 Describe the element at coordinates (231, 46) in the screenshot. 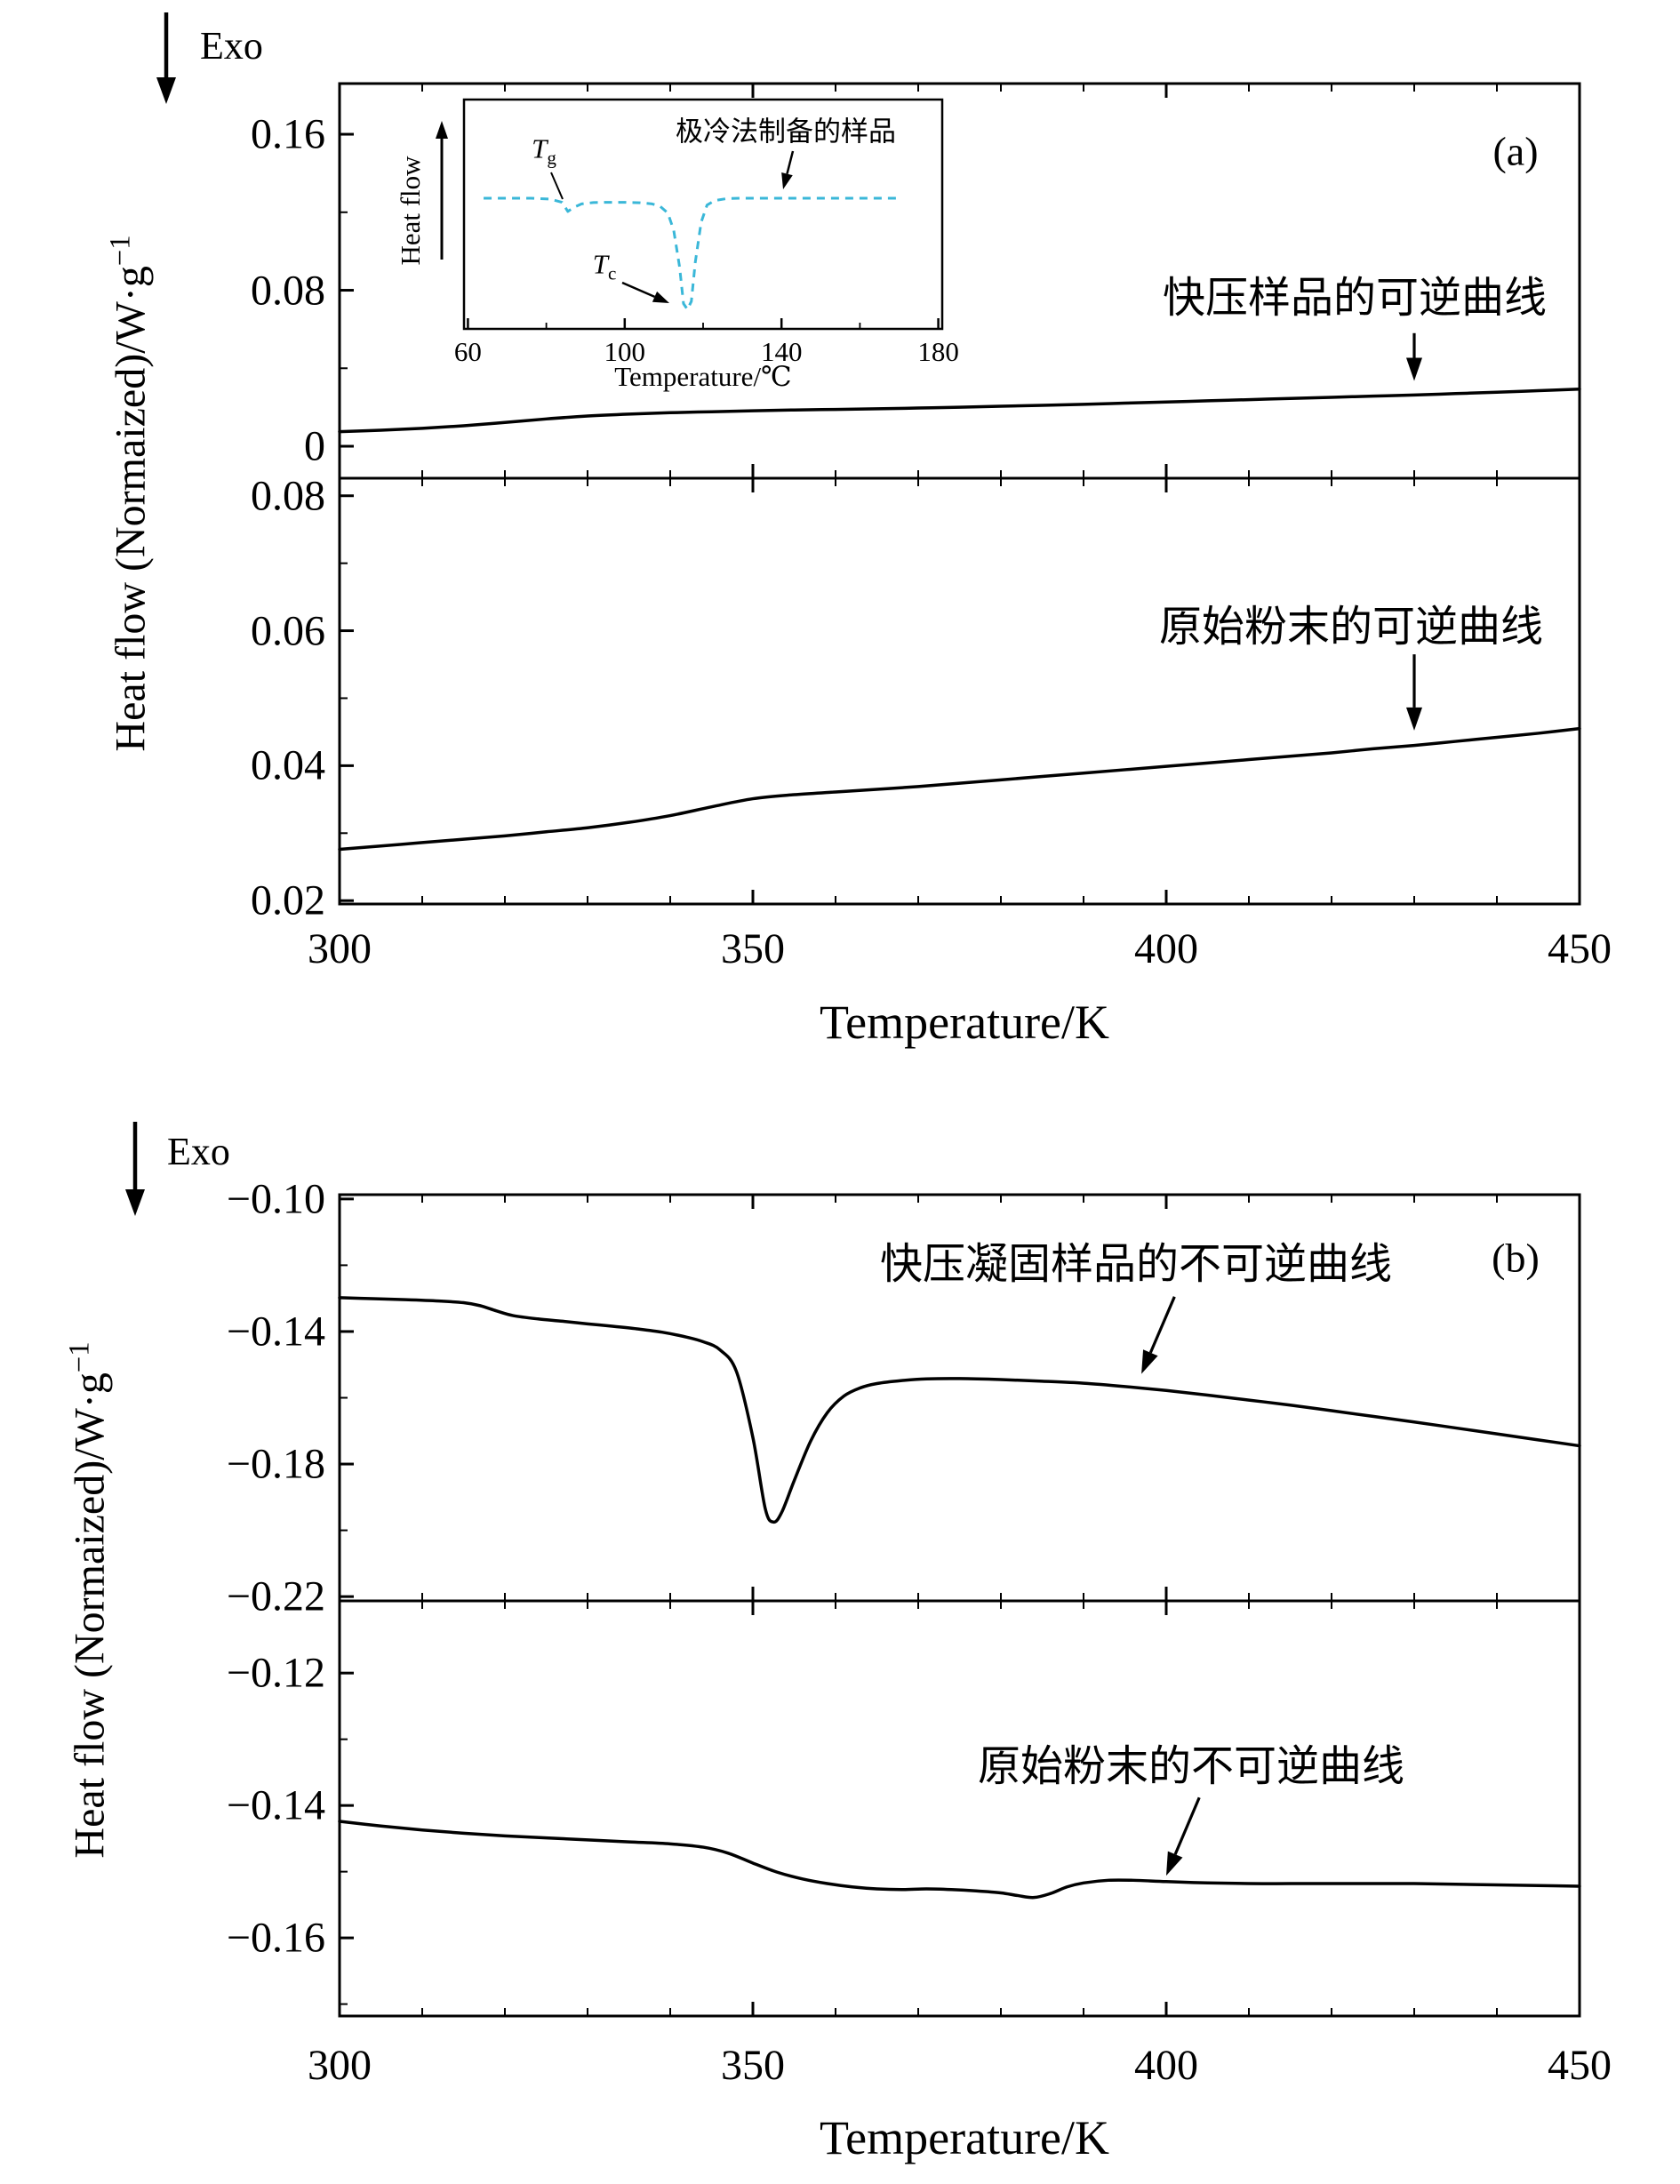

I see `exo-label-a: Exo` at that location.